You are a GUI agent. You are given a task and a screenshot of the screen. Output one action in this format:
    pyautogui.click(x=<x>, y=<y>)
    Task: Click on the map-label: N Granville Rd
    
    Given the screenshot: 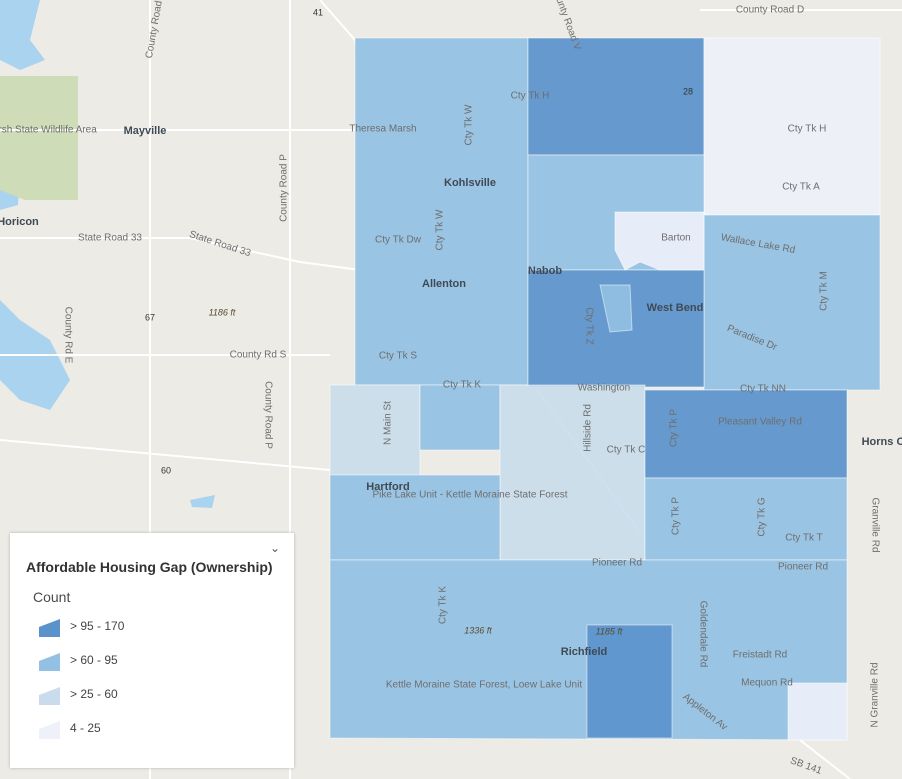 What is the action you would take?
    pyautogui.click(x=875, y=694)
    